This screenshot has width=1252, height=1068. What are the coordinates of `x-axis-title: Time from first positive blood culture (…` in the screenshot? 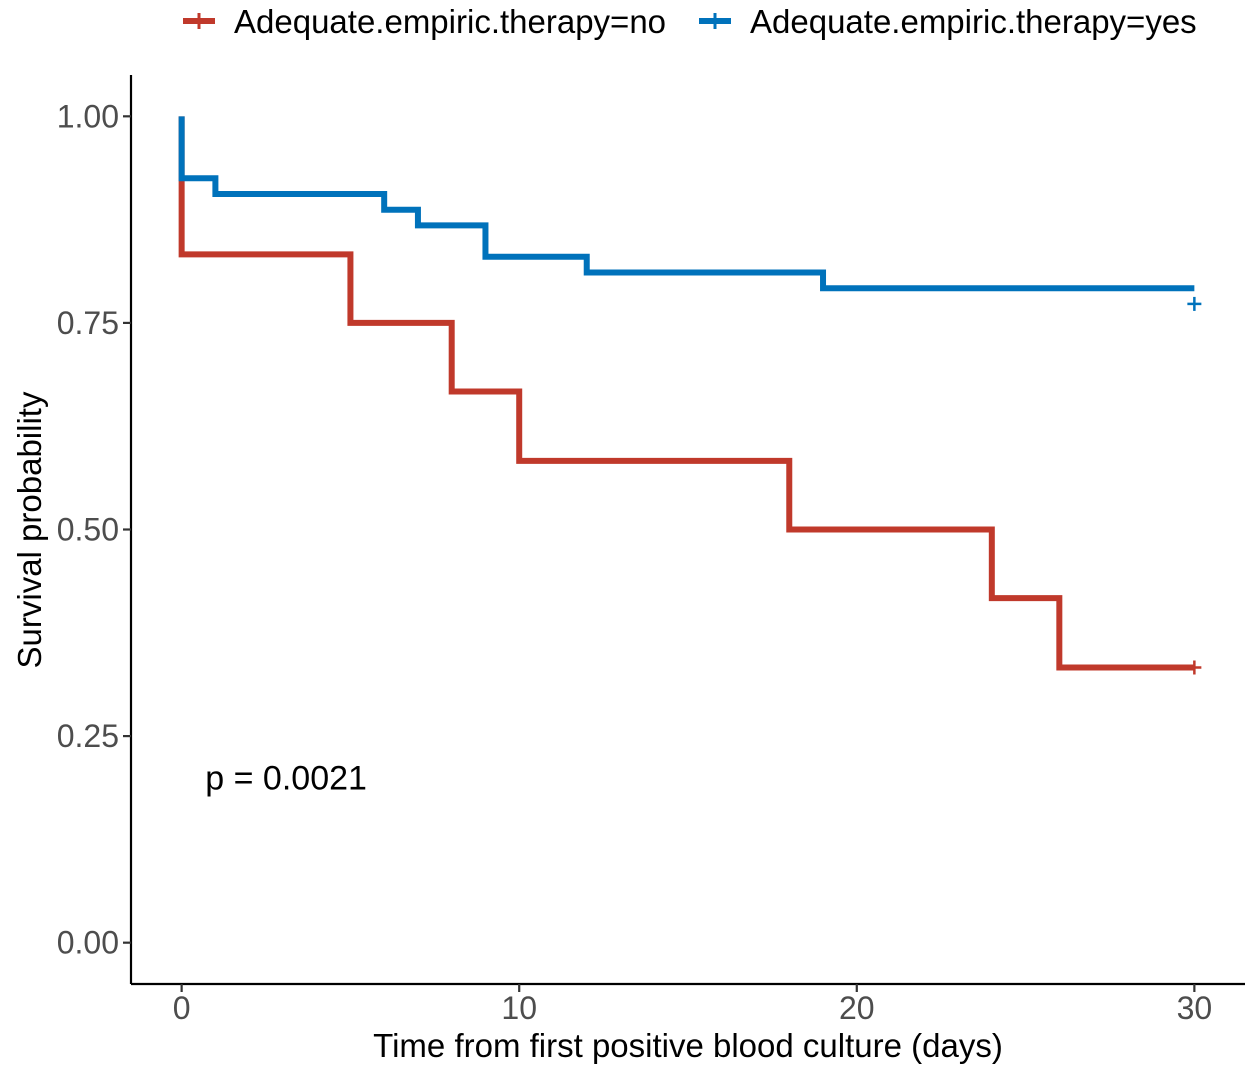 It's located at (688, 1045).